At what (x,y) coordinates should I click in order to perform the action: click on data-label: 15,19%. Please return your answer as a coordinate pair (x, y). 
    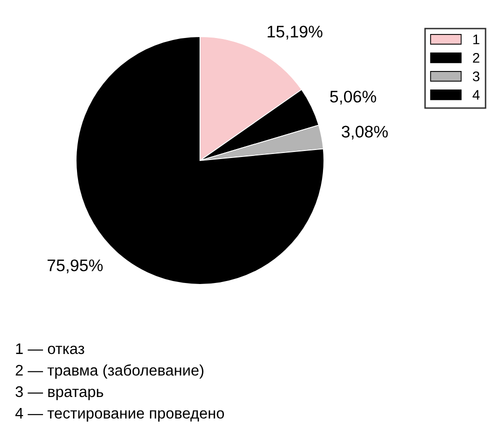
    Looking at the image, I should click on (295, 33).